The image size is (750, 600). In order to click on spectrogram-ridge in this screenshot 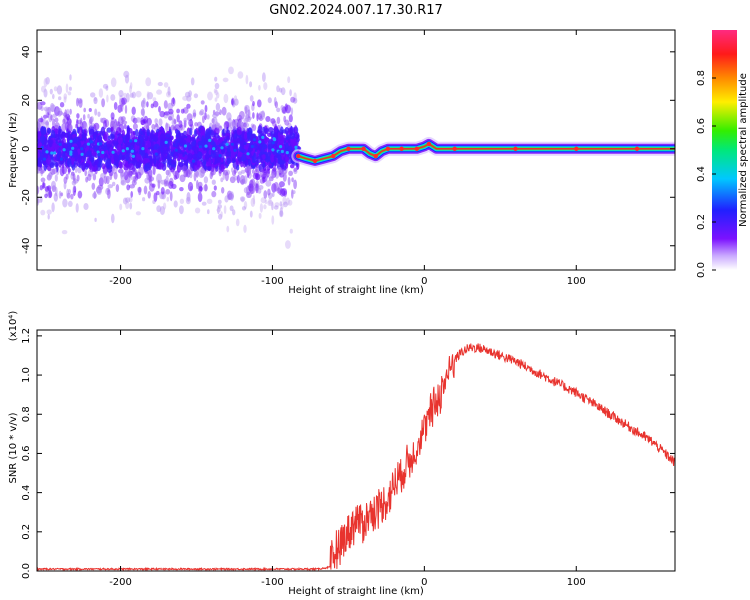, I will do `click(483, 152)`.